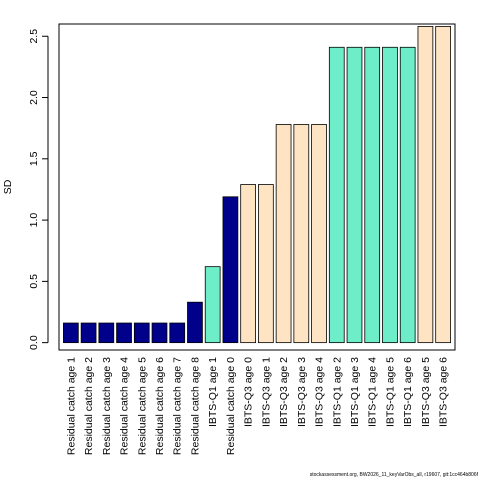  What do you see at coordinates (408, 392) in the screenshot?
I see `x-tick-label: IBTS-Q1 age 6` at bounding box center [408, 392].